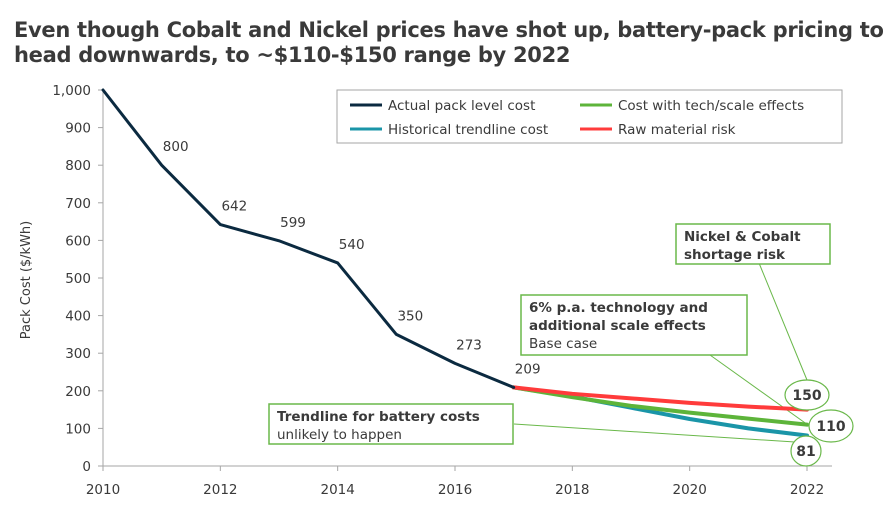  Describe the element at coordinates (677, 130) in the screenshot. I see `legend-label-raw: Raw material risk` at that location.